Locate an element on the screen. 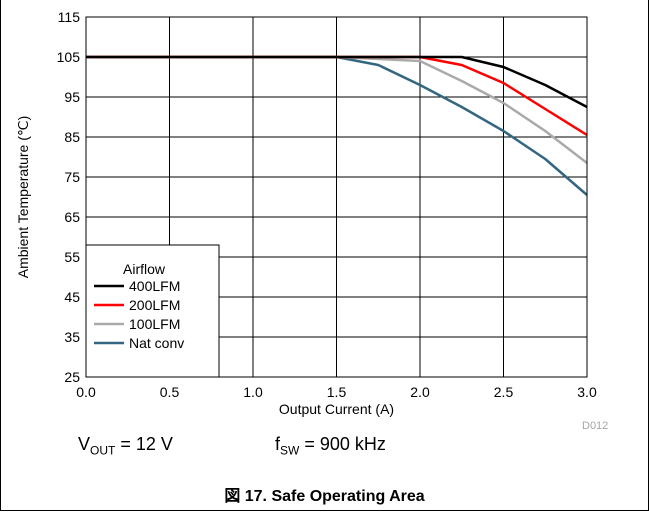  series-line-400lfm is located at coordinates (337, 82).